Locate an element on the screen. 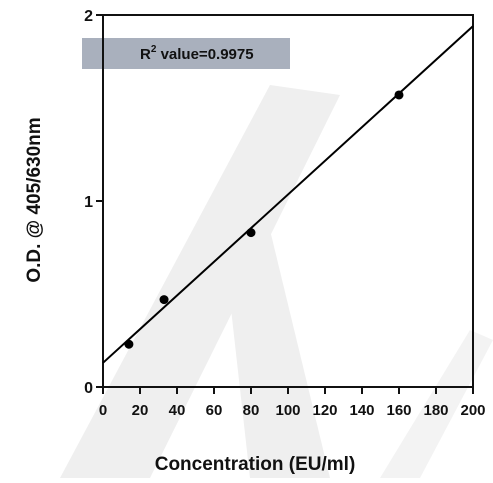 Image resolution: width=493 pixels, height=483 pixels. x-tick-label: 40 is located at coordinates (177, 410).